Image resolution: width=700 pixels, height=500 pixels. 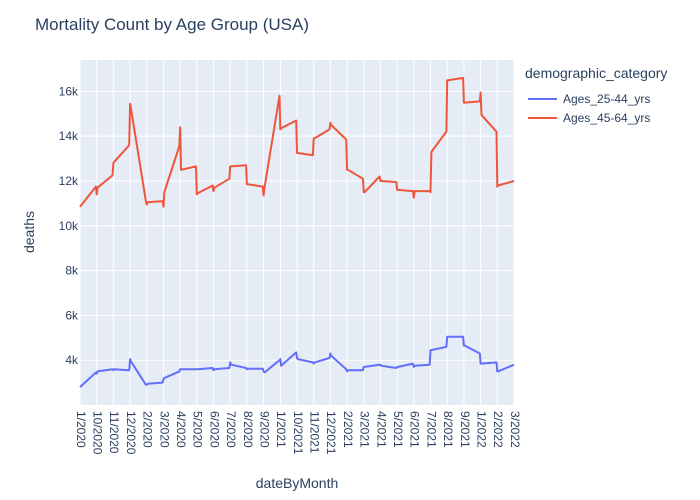 I want to click on y-tick-label: 8k, so click(x=72, y=271).